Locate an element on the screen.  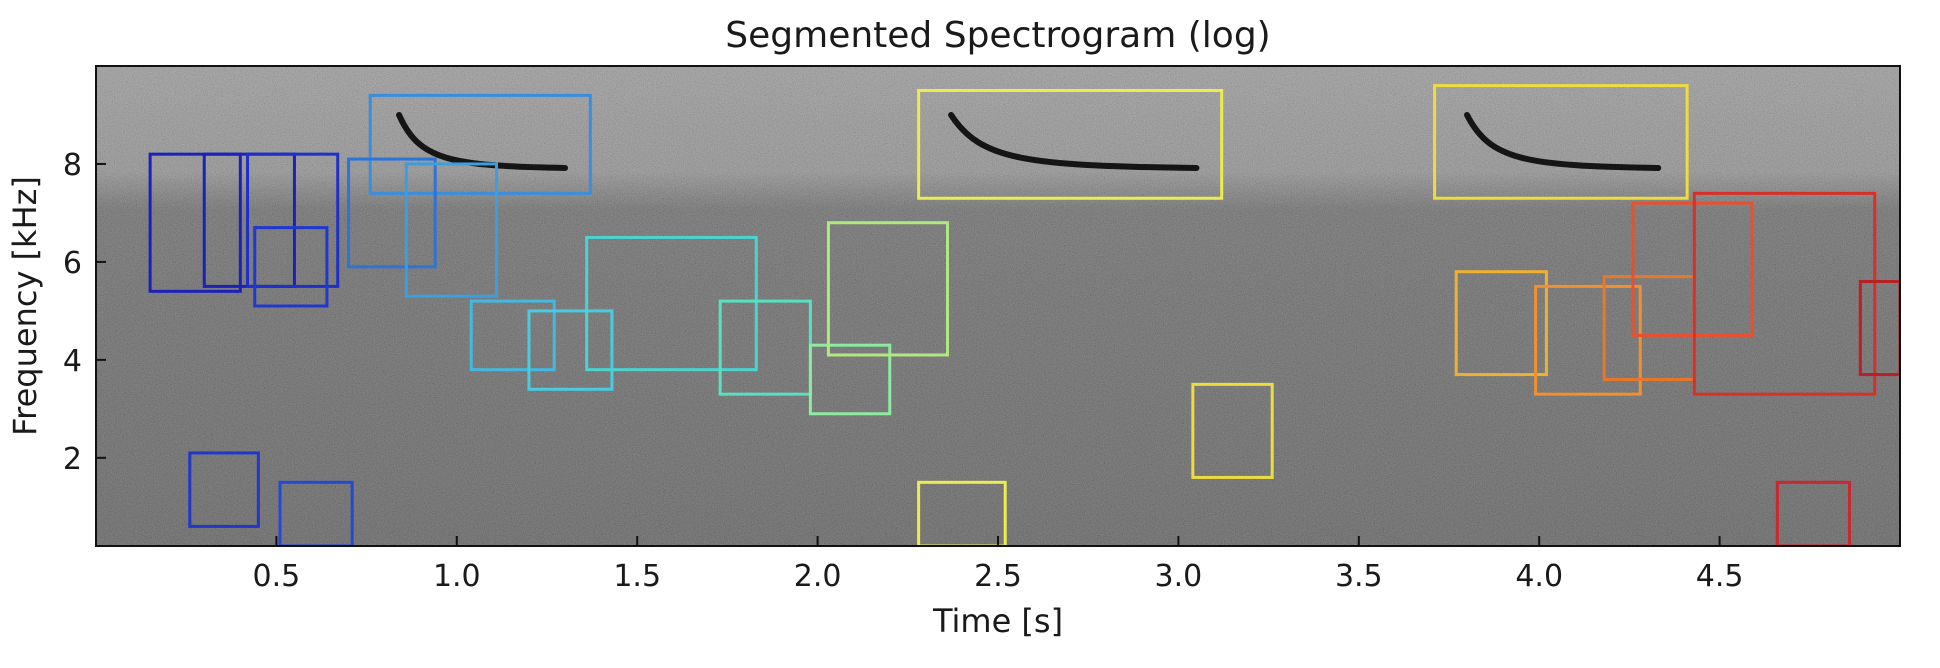
y-tick-label: 6 is located at coordinates (72, 263).